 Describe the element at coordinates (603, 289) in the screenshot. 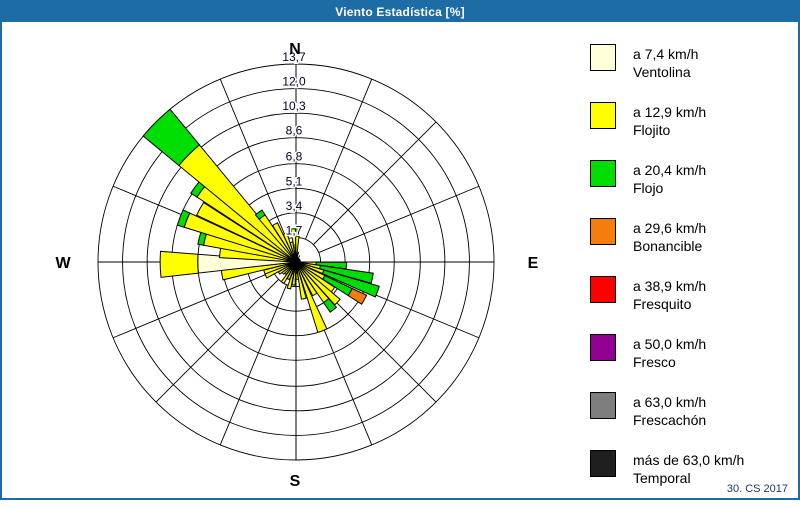

I see `legend-swatch-red` at that location.